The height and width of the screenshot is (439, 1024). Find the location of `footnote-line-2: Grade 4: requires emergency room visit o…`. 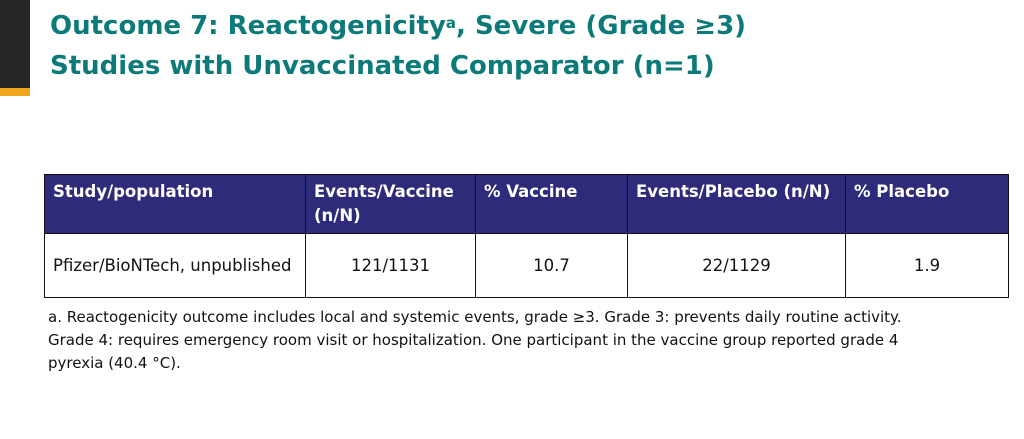

footnote-line-2: Grade 4: requires emergency room visit o… is located at coordinates (473, 340).